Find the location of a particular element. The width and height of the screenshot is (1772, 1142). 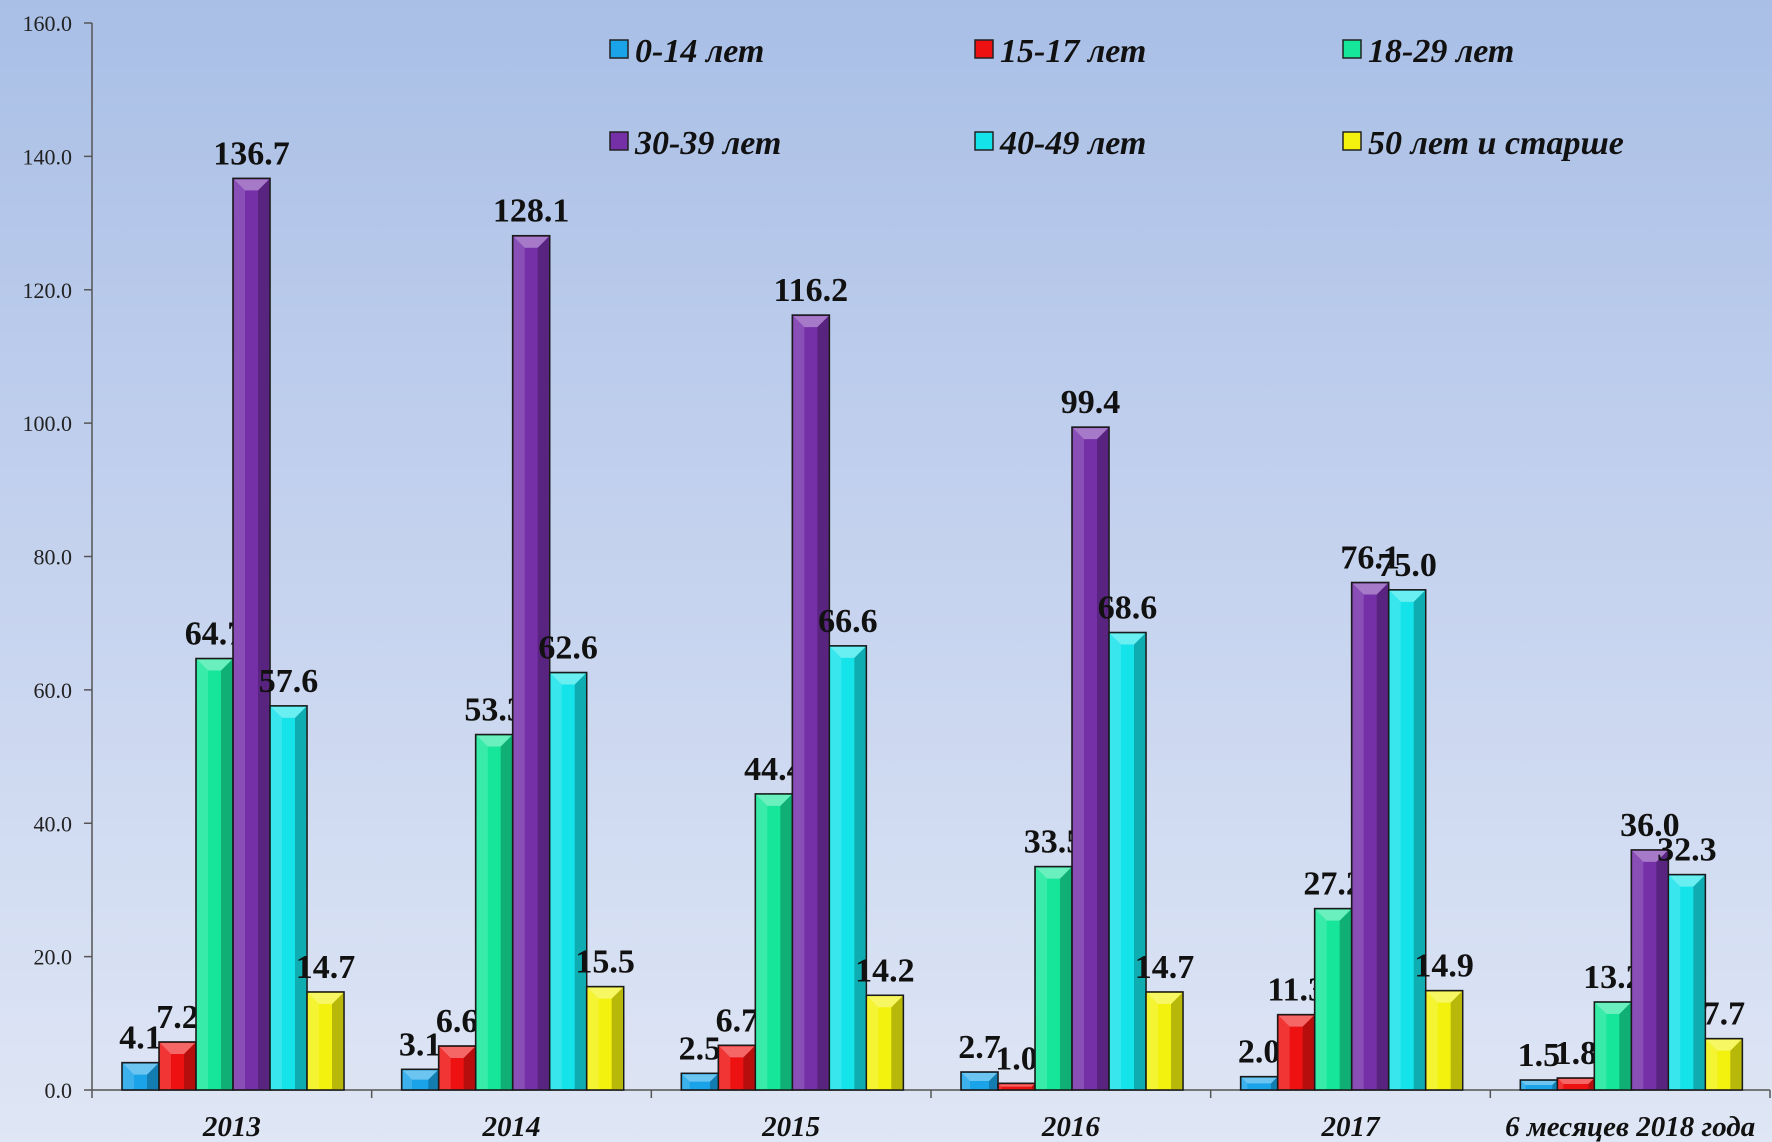

data-label: 14.7 is located at coordinates (326, 967).